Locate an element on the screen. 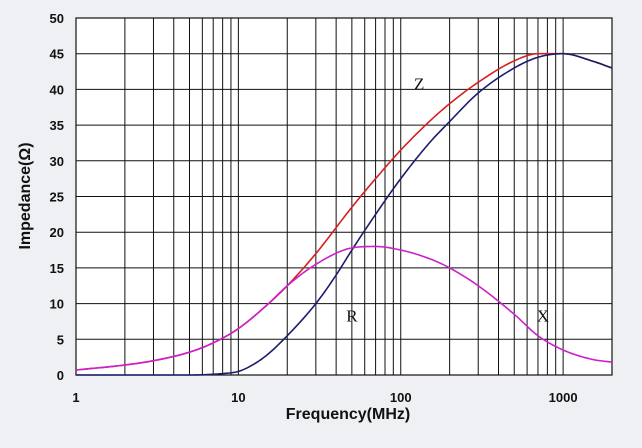 This screenshot has width=642, height=448. y-tick-label: 10 is located at coordinates (57, 304).